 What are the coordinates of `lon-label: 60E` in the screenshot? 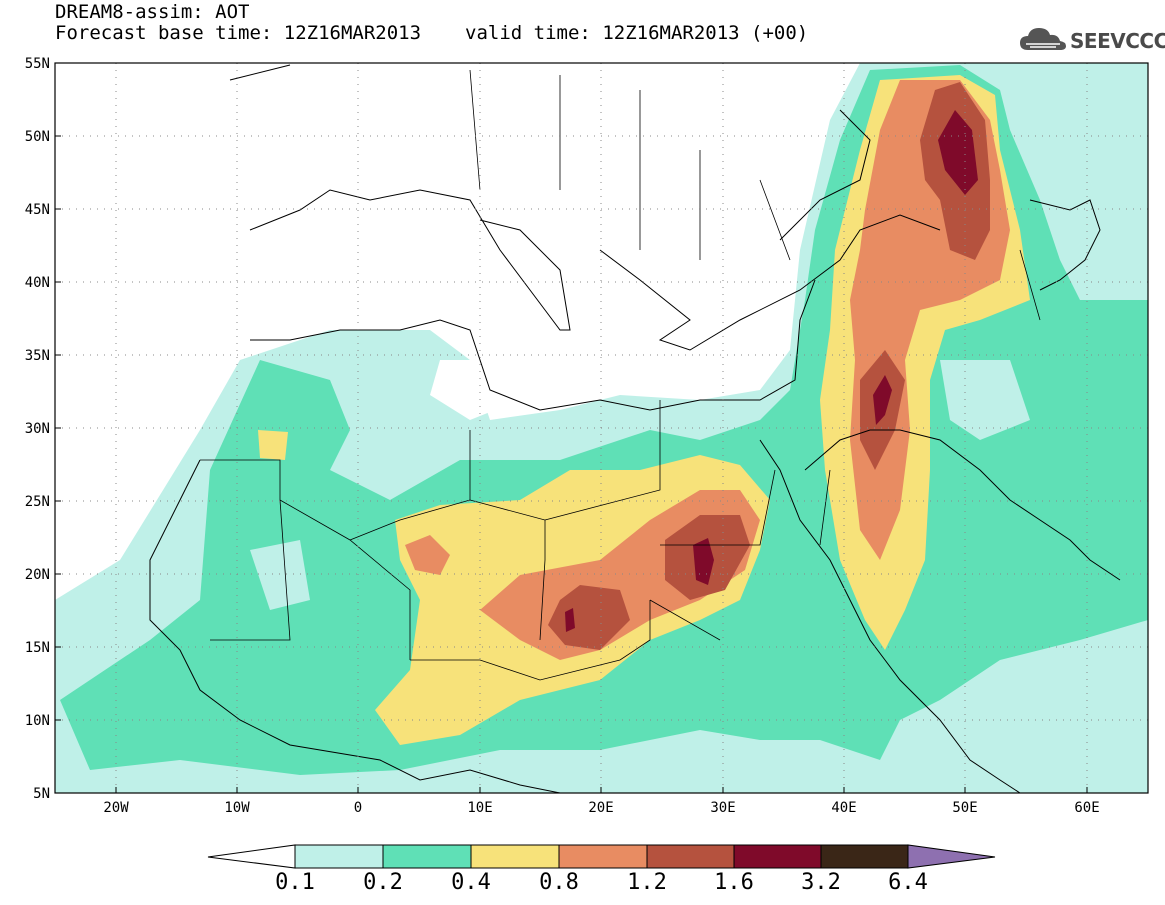 It's located at (1086, 808).